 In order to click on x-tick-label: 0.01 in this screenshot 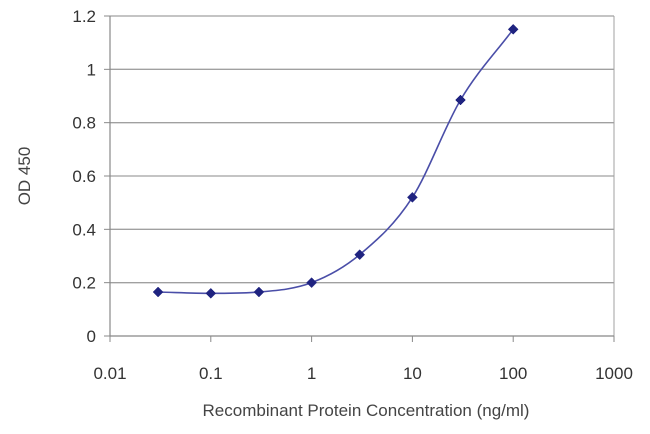, I will do `click(109, 373)`.